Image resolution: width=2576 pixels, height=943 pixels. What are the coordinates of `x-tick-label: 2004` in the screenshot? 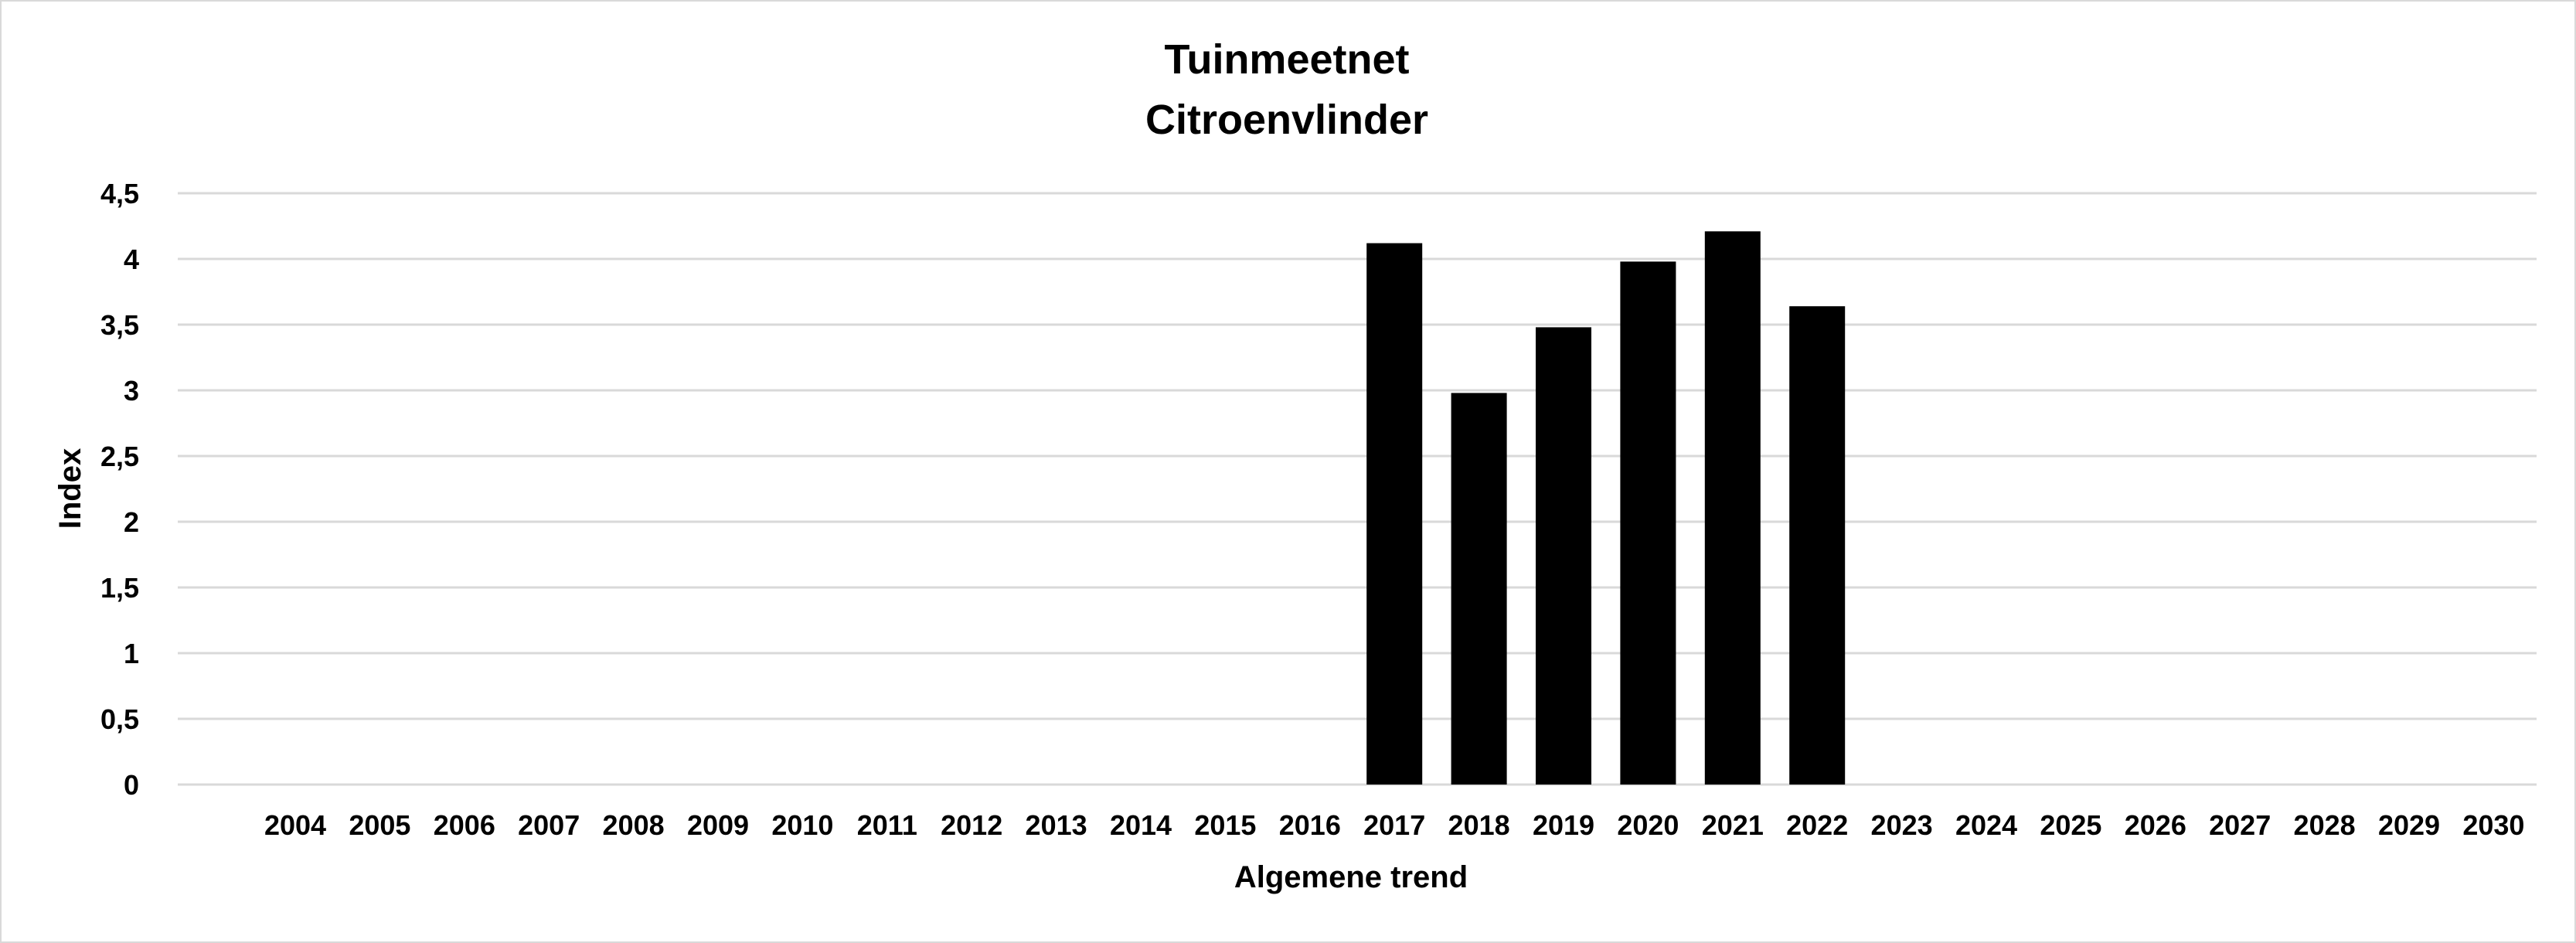 It's located at (295, 825).